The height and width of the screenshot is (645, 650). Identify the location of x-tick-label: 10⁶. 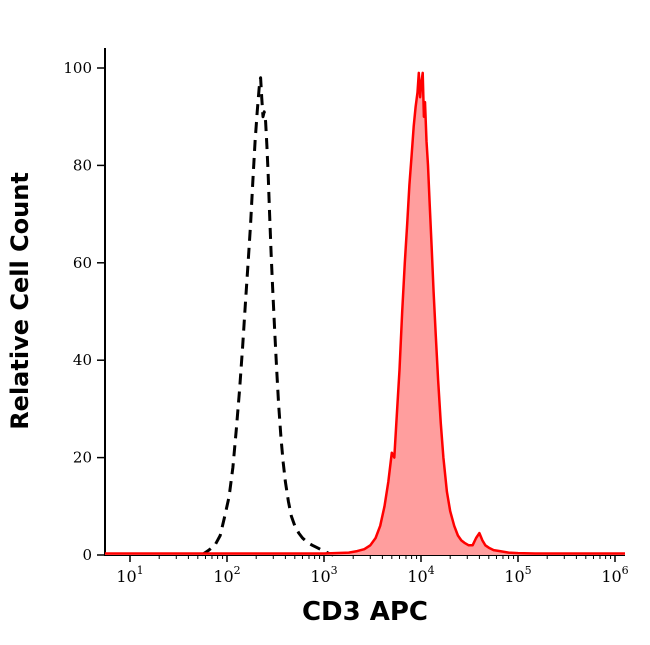
(614, 575).